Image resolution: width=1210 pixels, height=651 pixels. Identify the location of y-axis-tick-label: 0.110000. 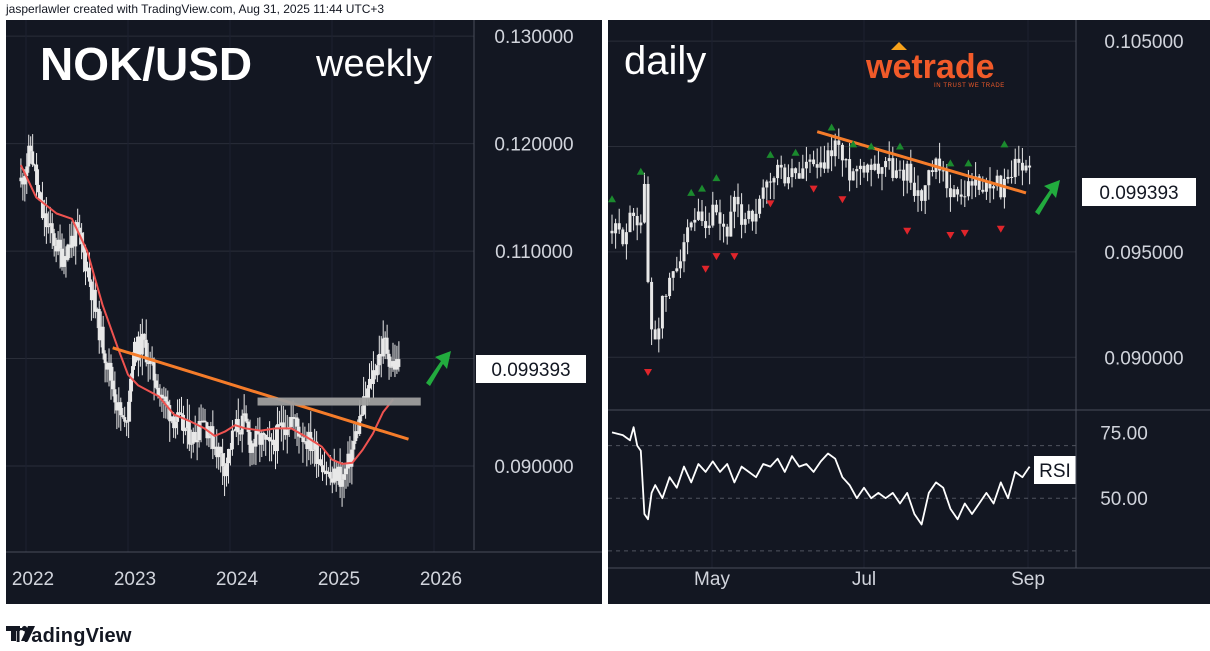
(534, 252).